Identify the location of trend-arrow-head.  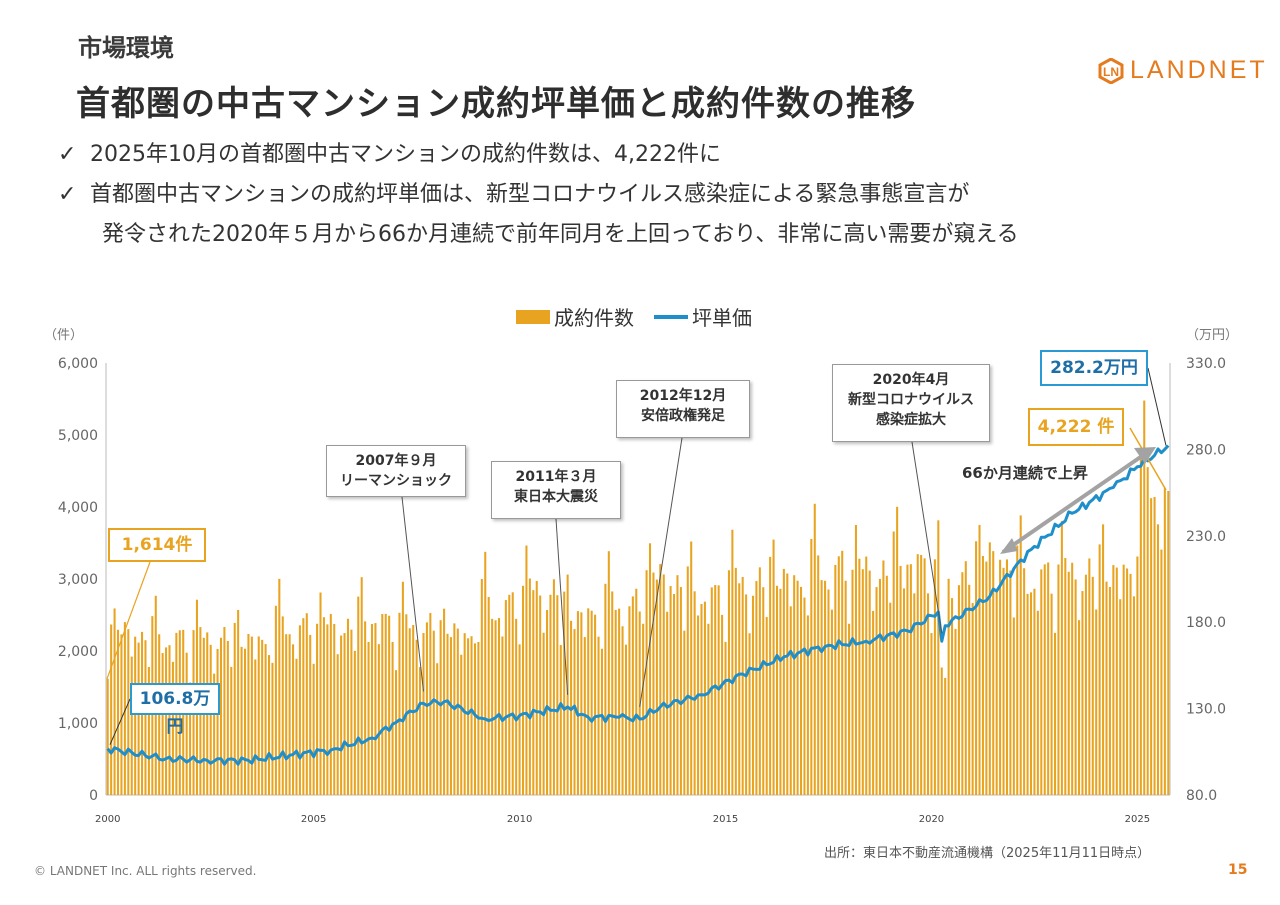
(1145, 455).